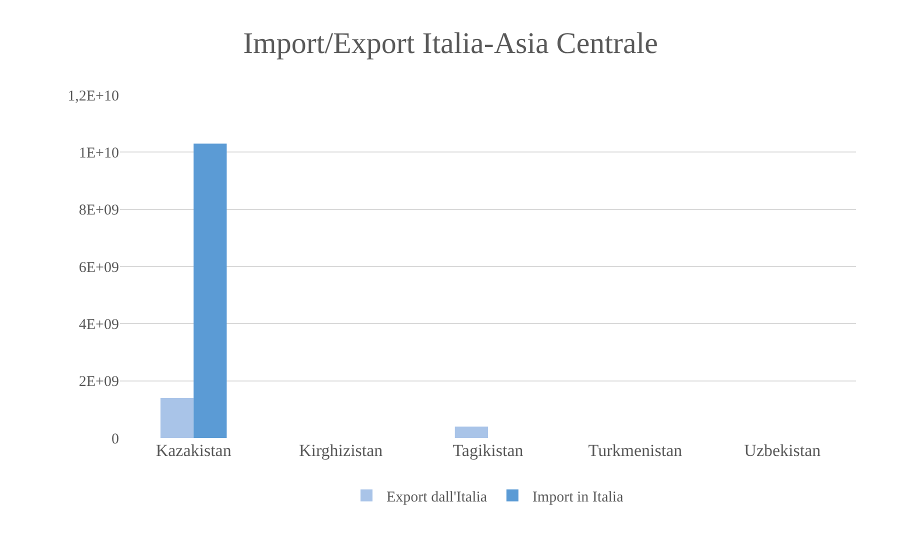 Image resolution: width=901 pixels, height=533 pixels. I want to click on y-tick-label: 6E+09, so click(98, 268).